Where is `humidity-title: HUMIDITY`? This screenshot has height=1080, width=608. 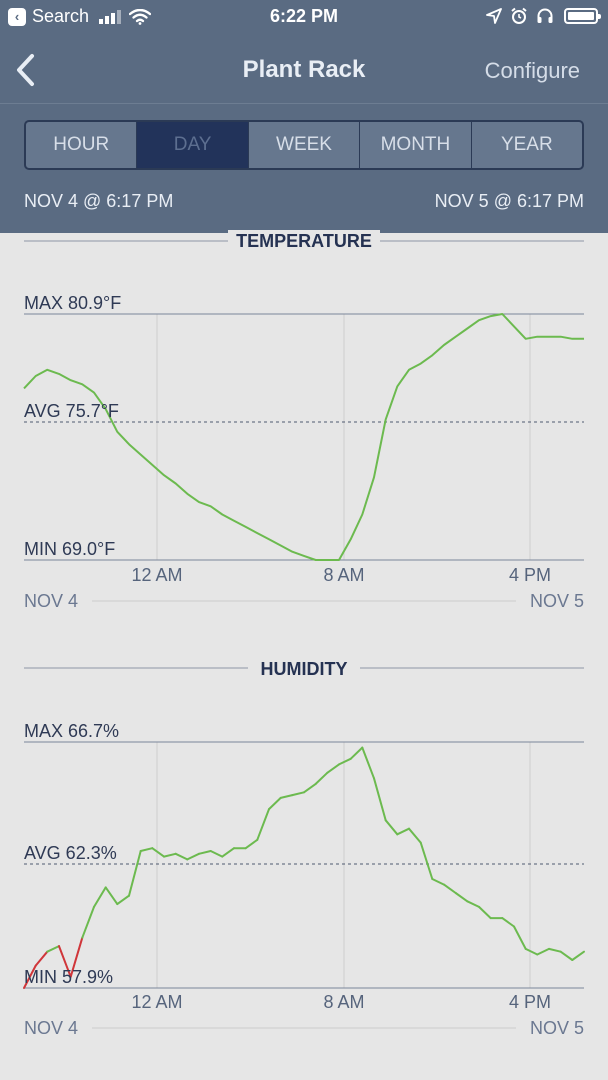
humidity-title: HUMIDITY is located at coordinates (304, 669).